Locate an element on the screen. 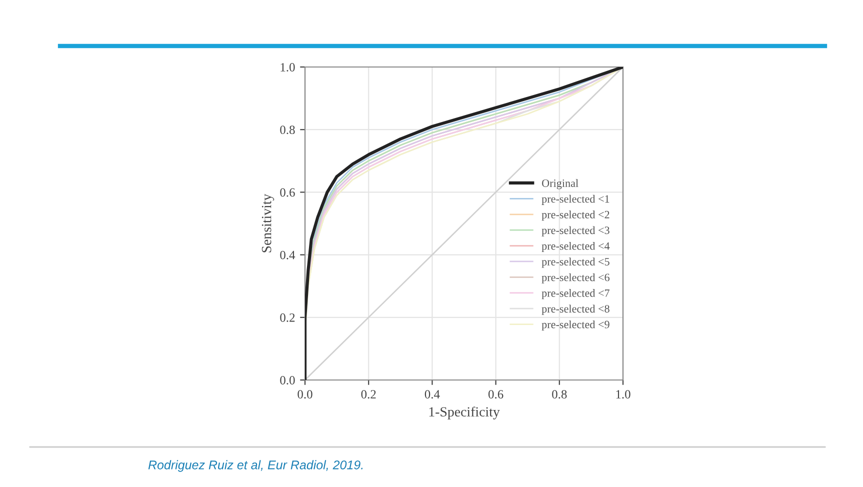 The height and width of the screenshot is (487, 863). legend-label: pre-selected <7 is located at coordinates (576, 294).